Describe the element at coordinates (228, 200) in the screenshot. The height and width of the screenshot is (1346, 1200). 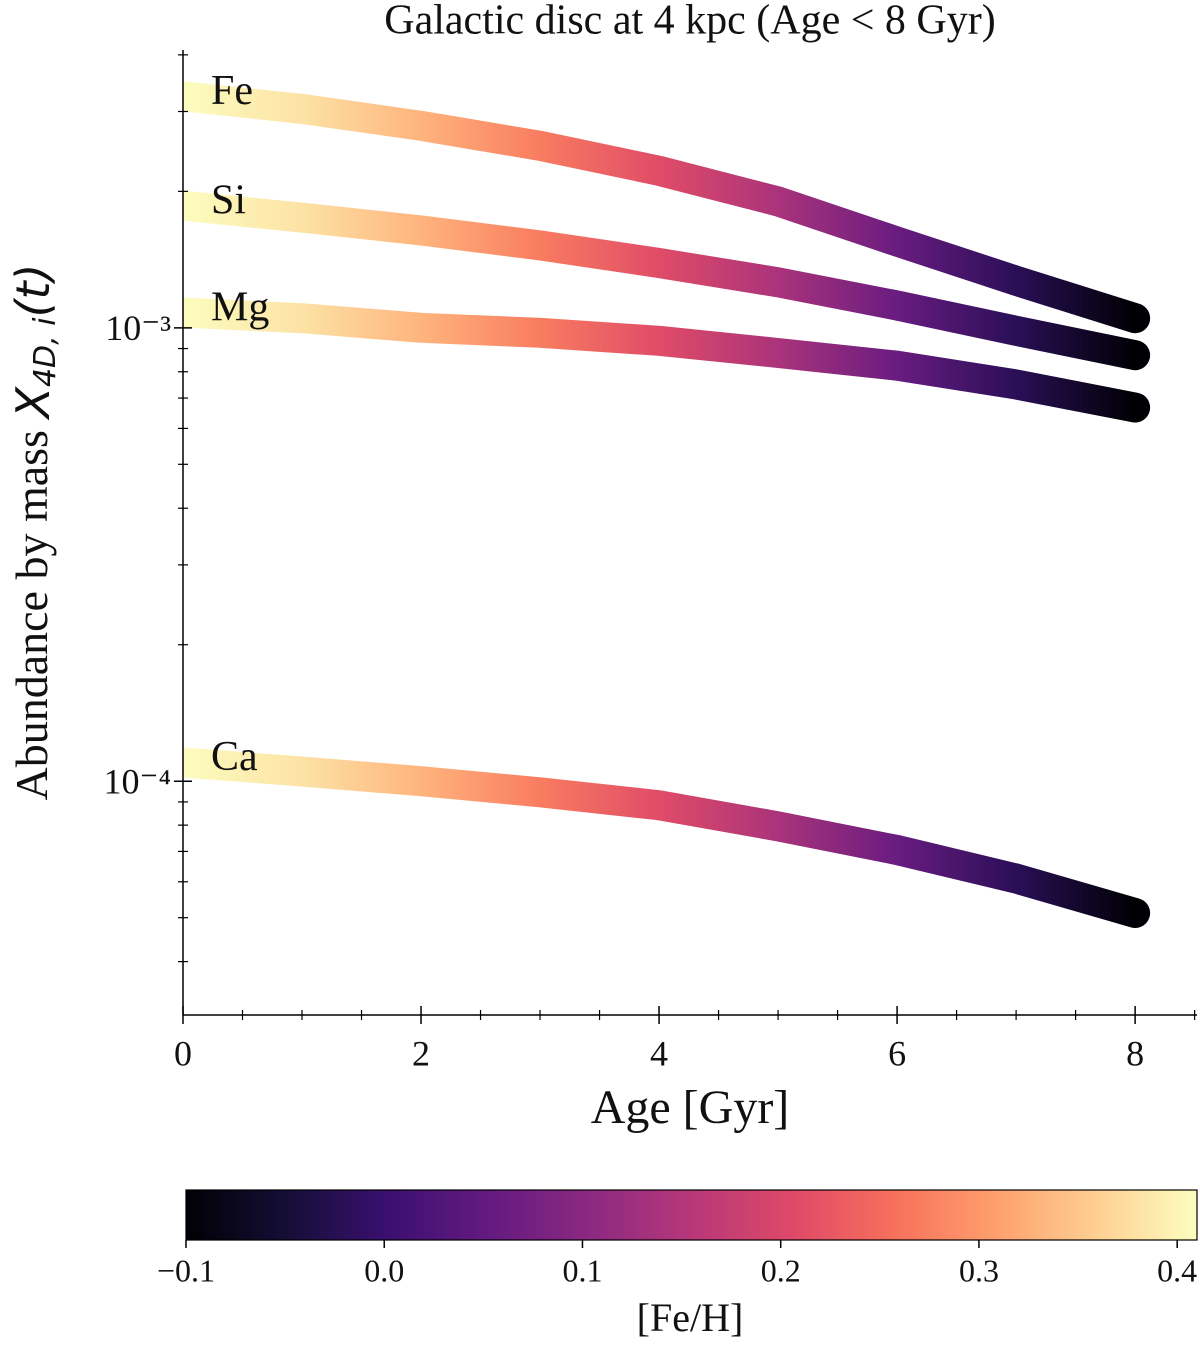
I see `series-label: Si` at that location.